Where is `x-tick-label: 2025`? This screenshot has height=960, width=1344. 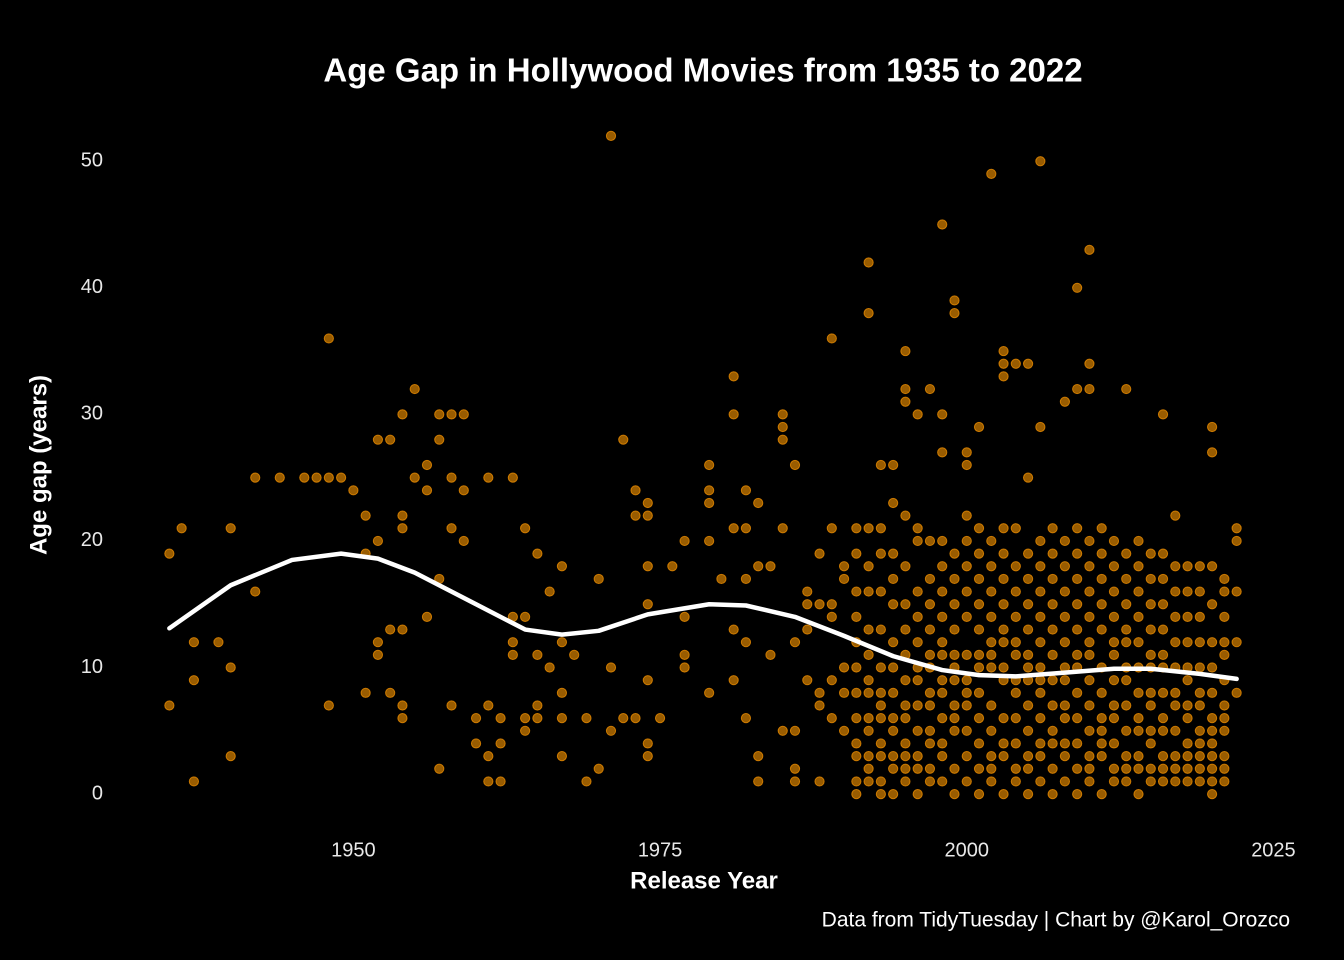 x-tick-label: 2025 is located at coordinates (1273, 850).